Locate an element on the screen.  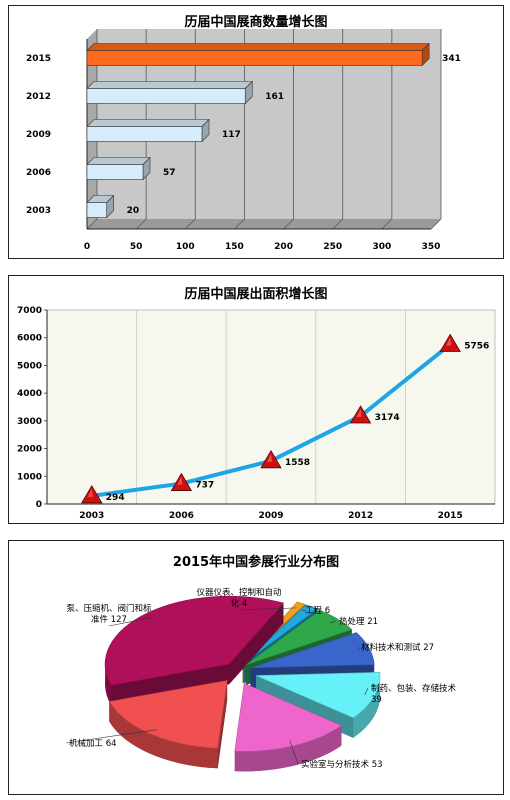
data-label: 57 is located at coordinates (169, 173).